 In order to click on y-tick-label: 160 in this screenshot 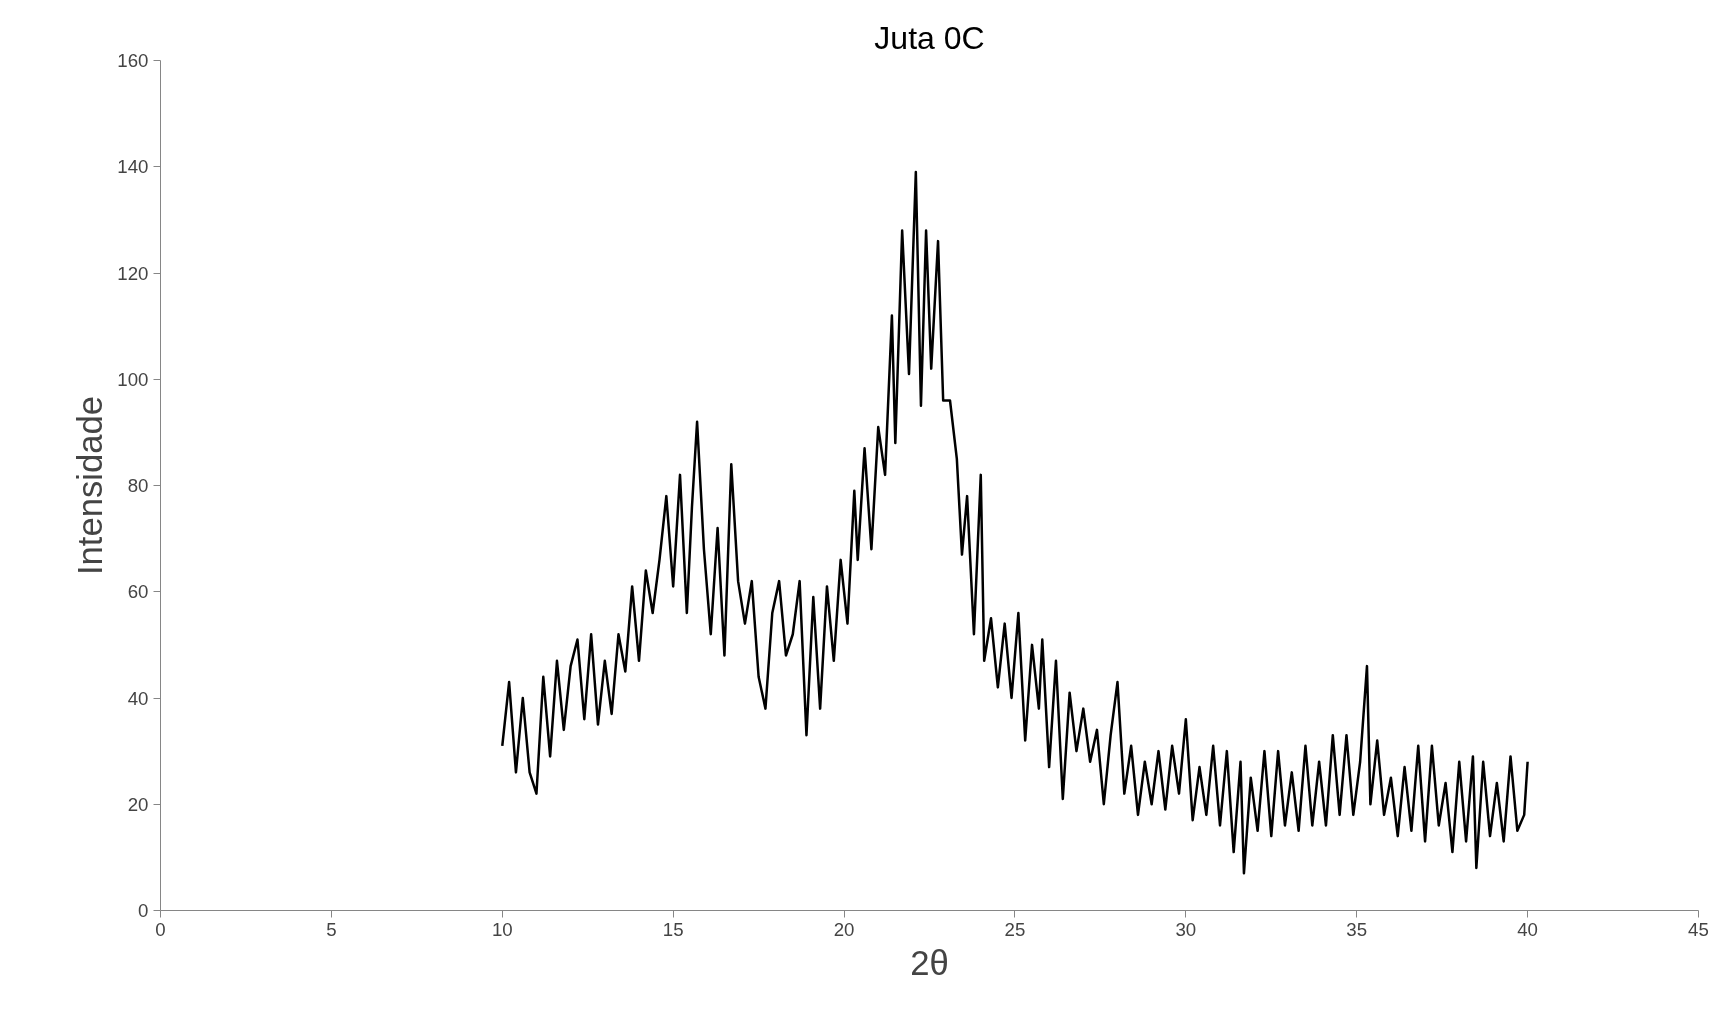, I will do `click(133, 60)`.